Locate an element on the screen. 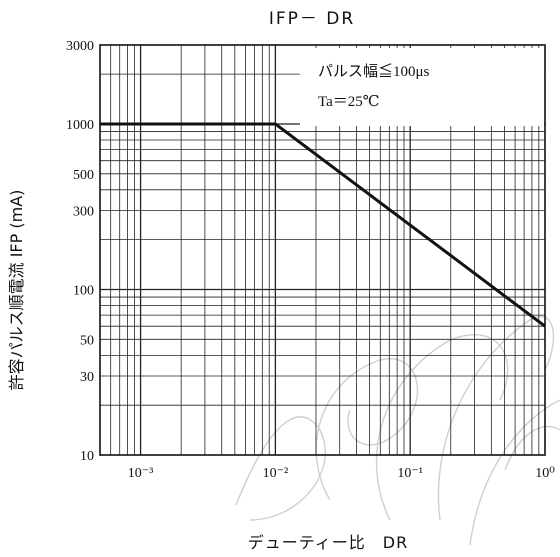 This screenshot has width=560, height=557. annotation-box is located at coordinates (422, 87).